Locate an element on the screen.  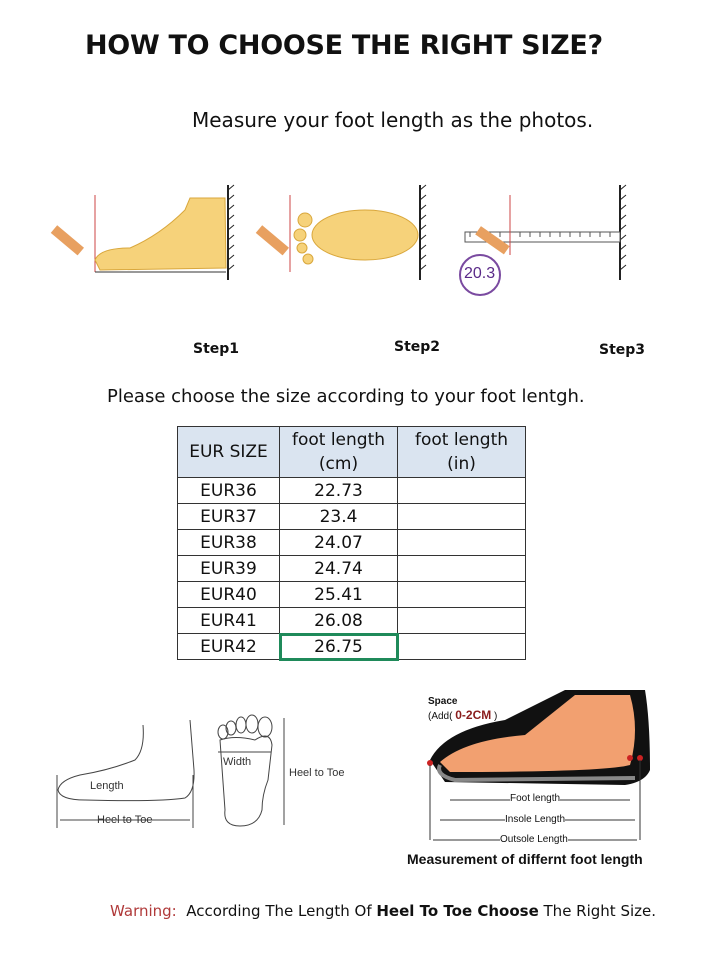
step-1-label: Step1 is located at coordinates (216, 349).